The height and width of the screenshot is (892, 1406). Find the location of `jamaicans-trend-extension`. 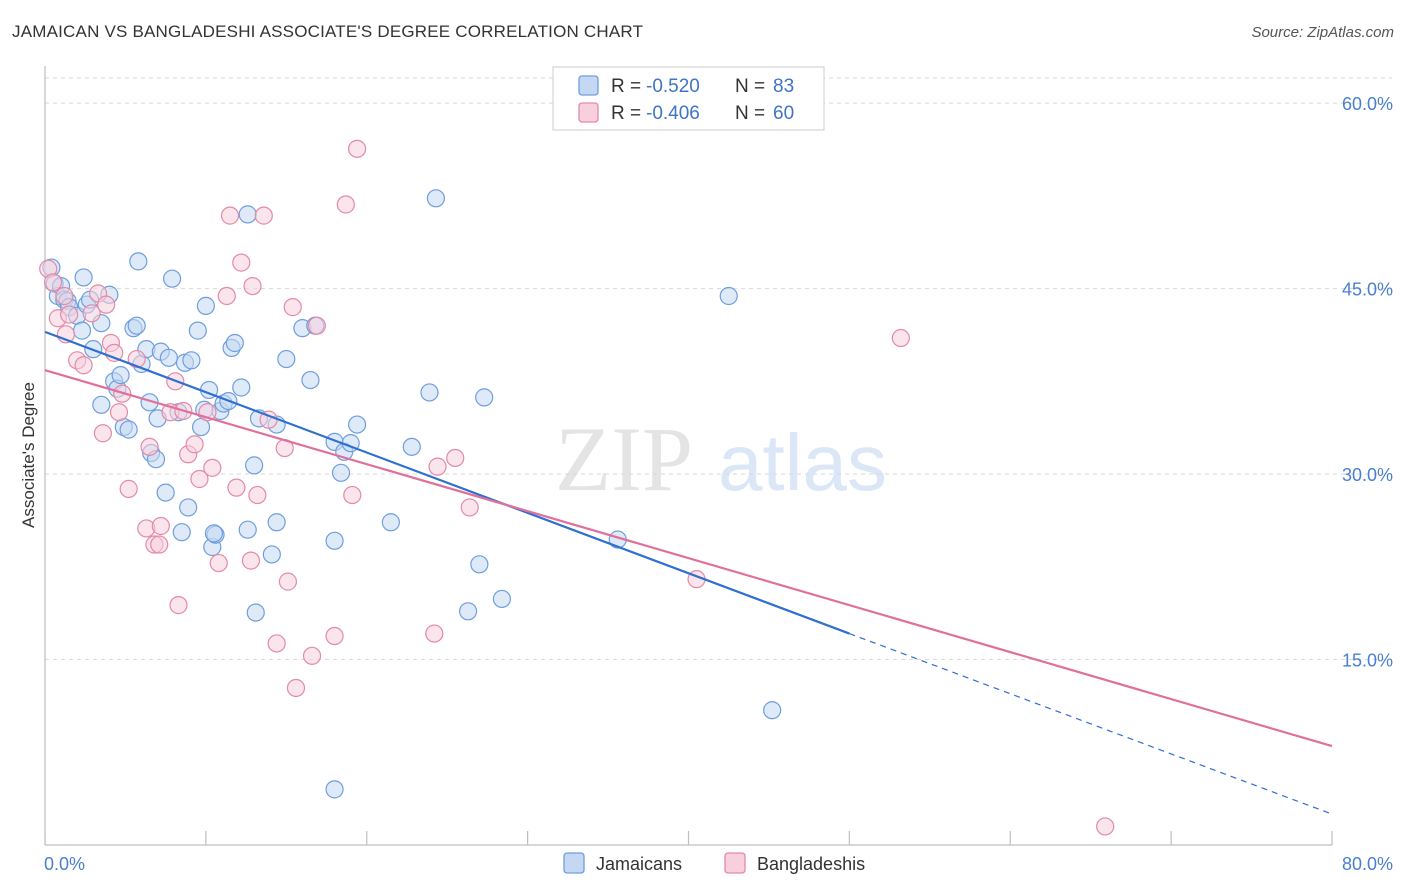

jamaicans-trend-extension is located at coordinates (1091, 723).